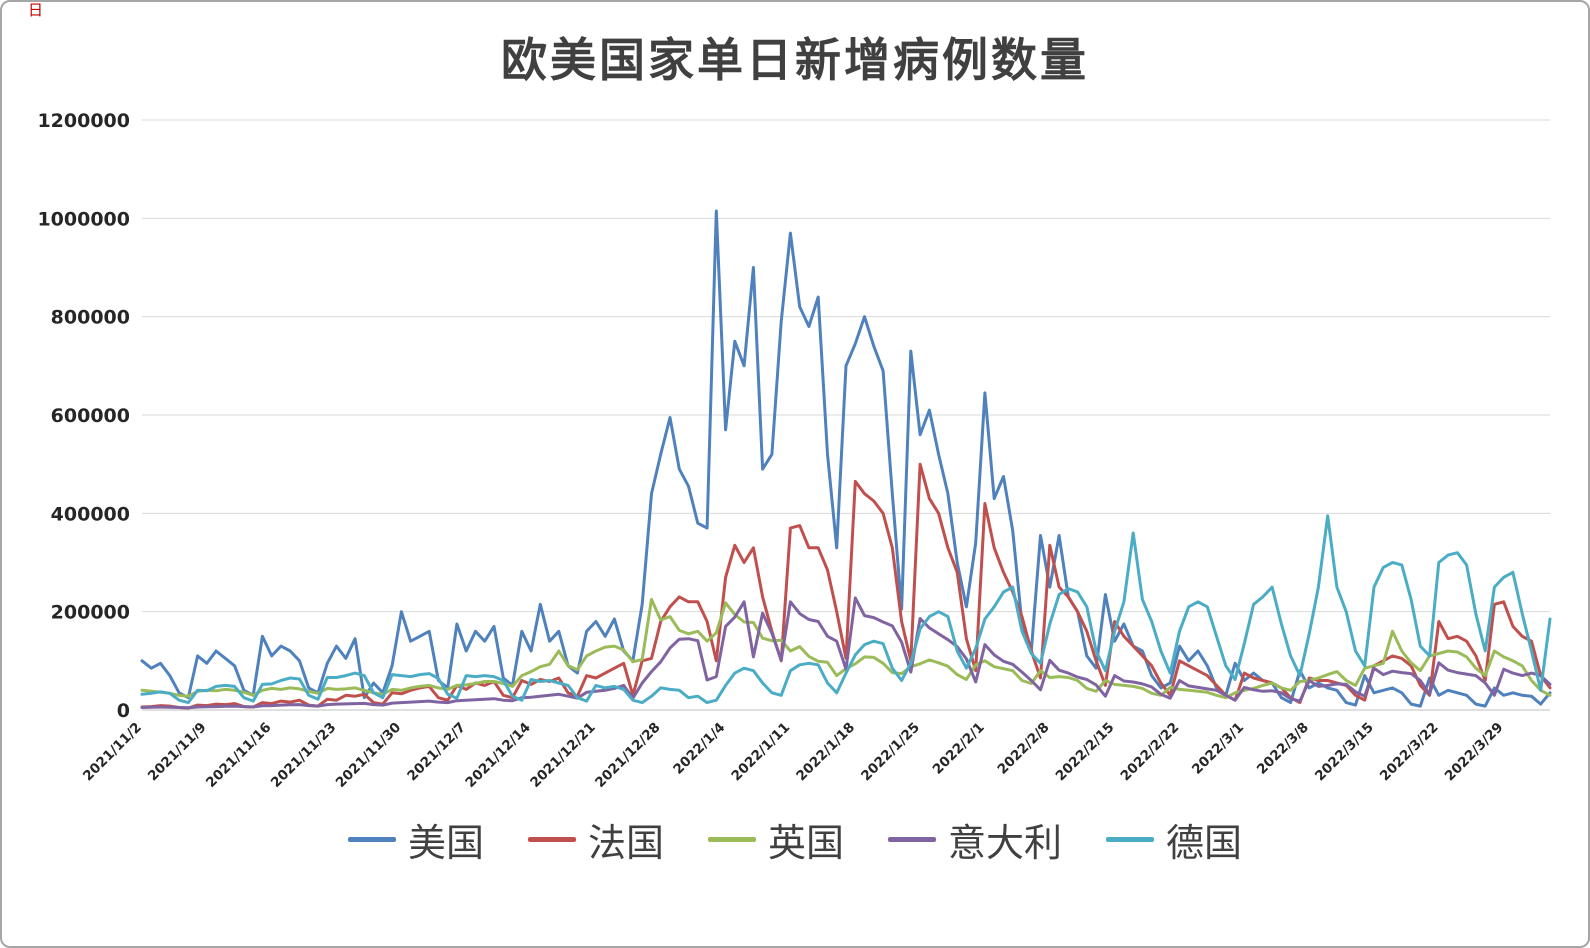  I want to click on legend-label-germany: 德国, so click(1204, 843).